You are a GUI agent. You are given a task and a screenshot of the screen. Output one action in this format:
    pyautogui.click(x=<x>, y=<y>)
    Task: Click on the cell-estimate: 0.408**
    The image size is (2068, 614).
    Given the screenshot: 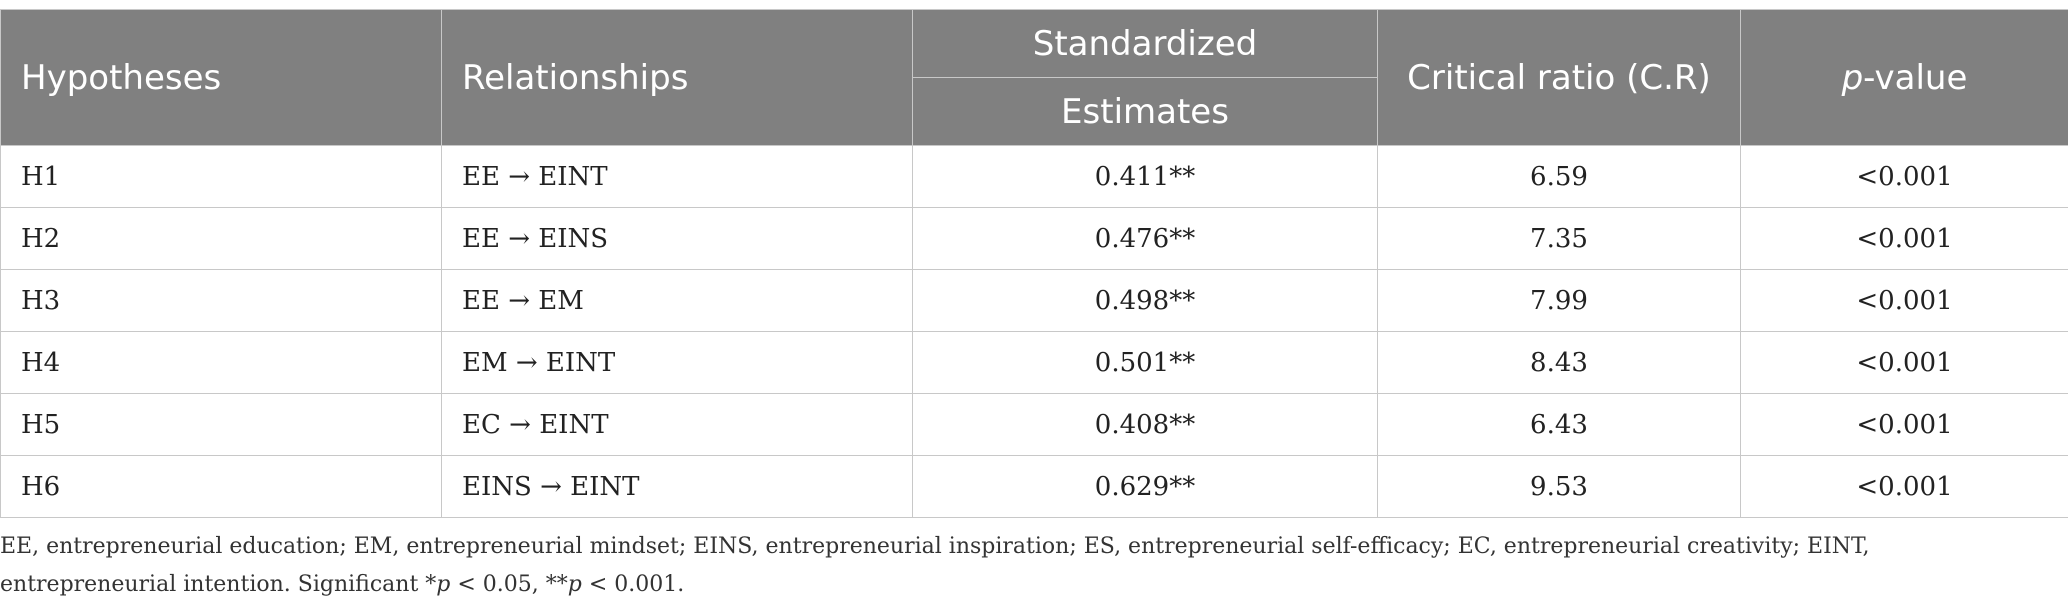 What is the action you would take?
    pyautogui.click(x=1145, y=424)
    